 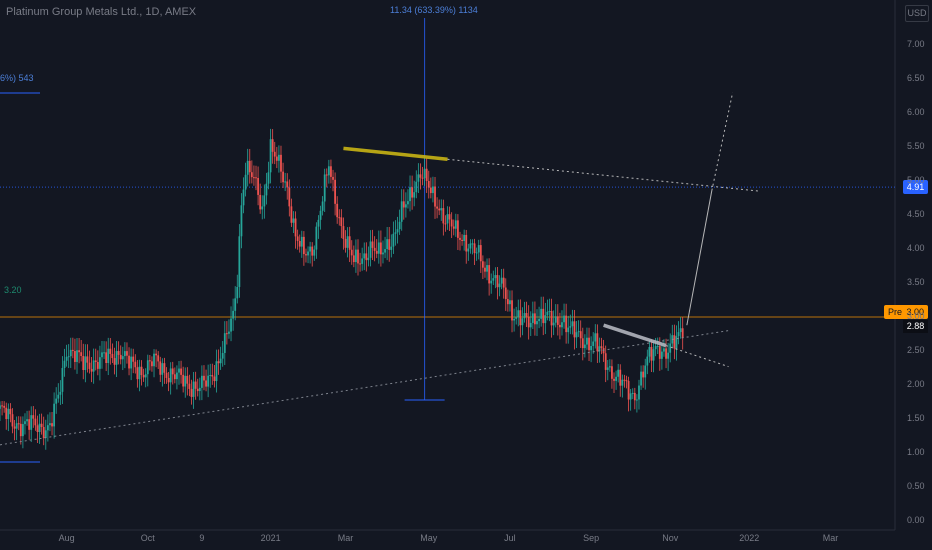 I want to click on last-price-tag: 4.91, so click(x=915, y=187).